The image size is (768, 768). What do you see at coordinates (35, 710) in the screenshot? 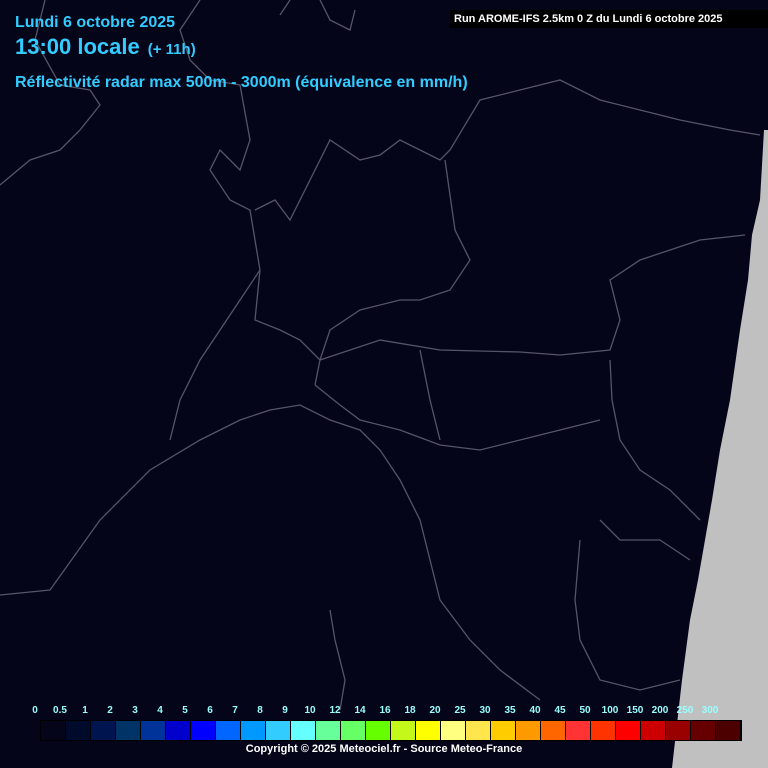
I see `legend-label: 0` at bounding box center [35, 710].